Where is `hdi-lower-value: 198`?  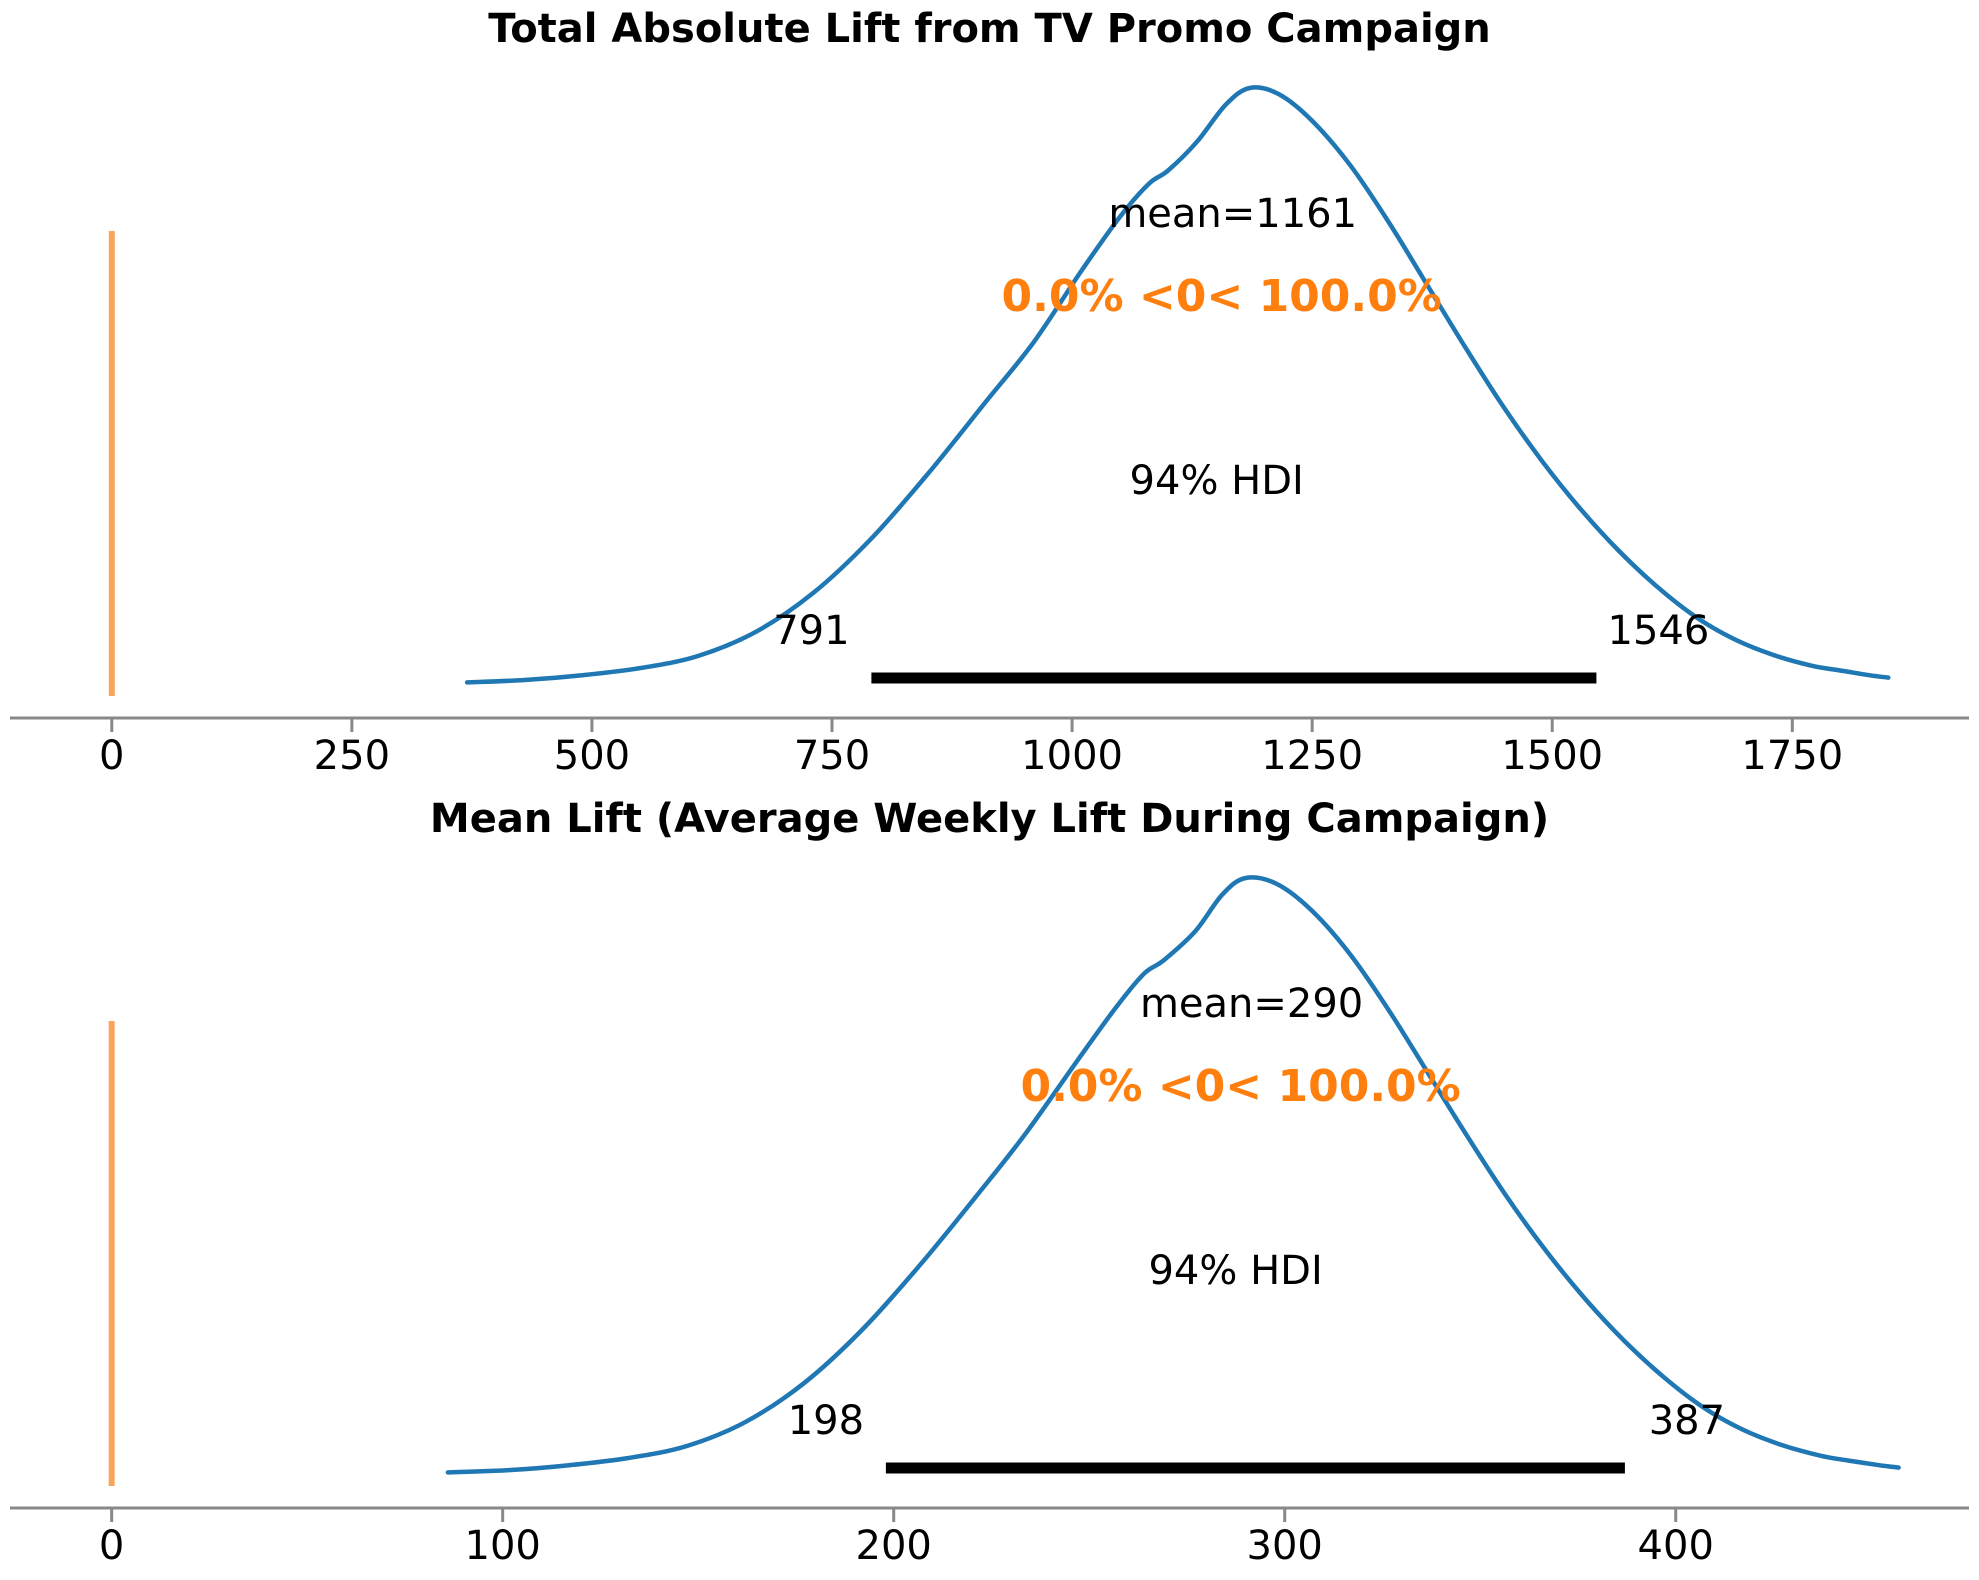
hdi-lower-value: 198 is located at coordinates (826, 1421).